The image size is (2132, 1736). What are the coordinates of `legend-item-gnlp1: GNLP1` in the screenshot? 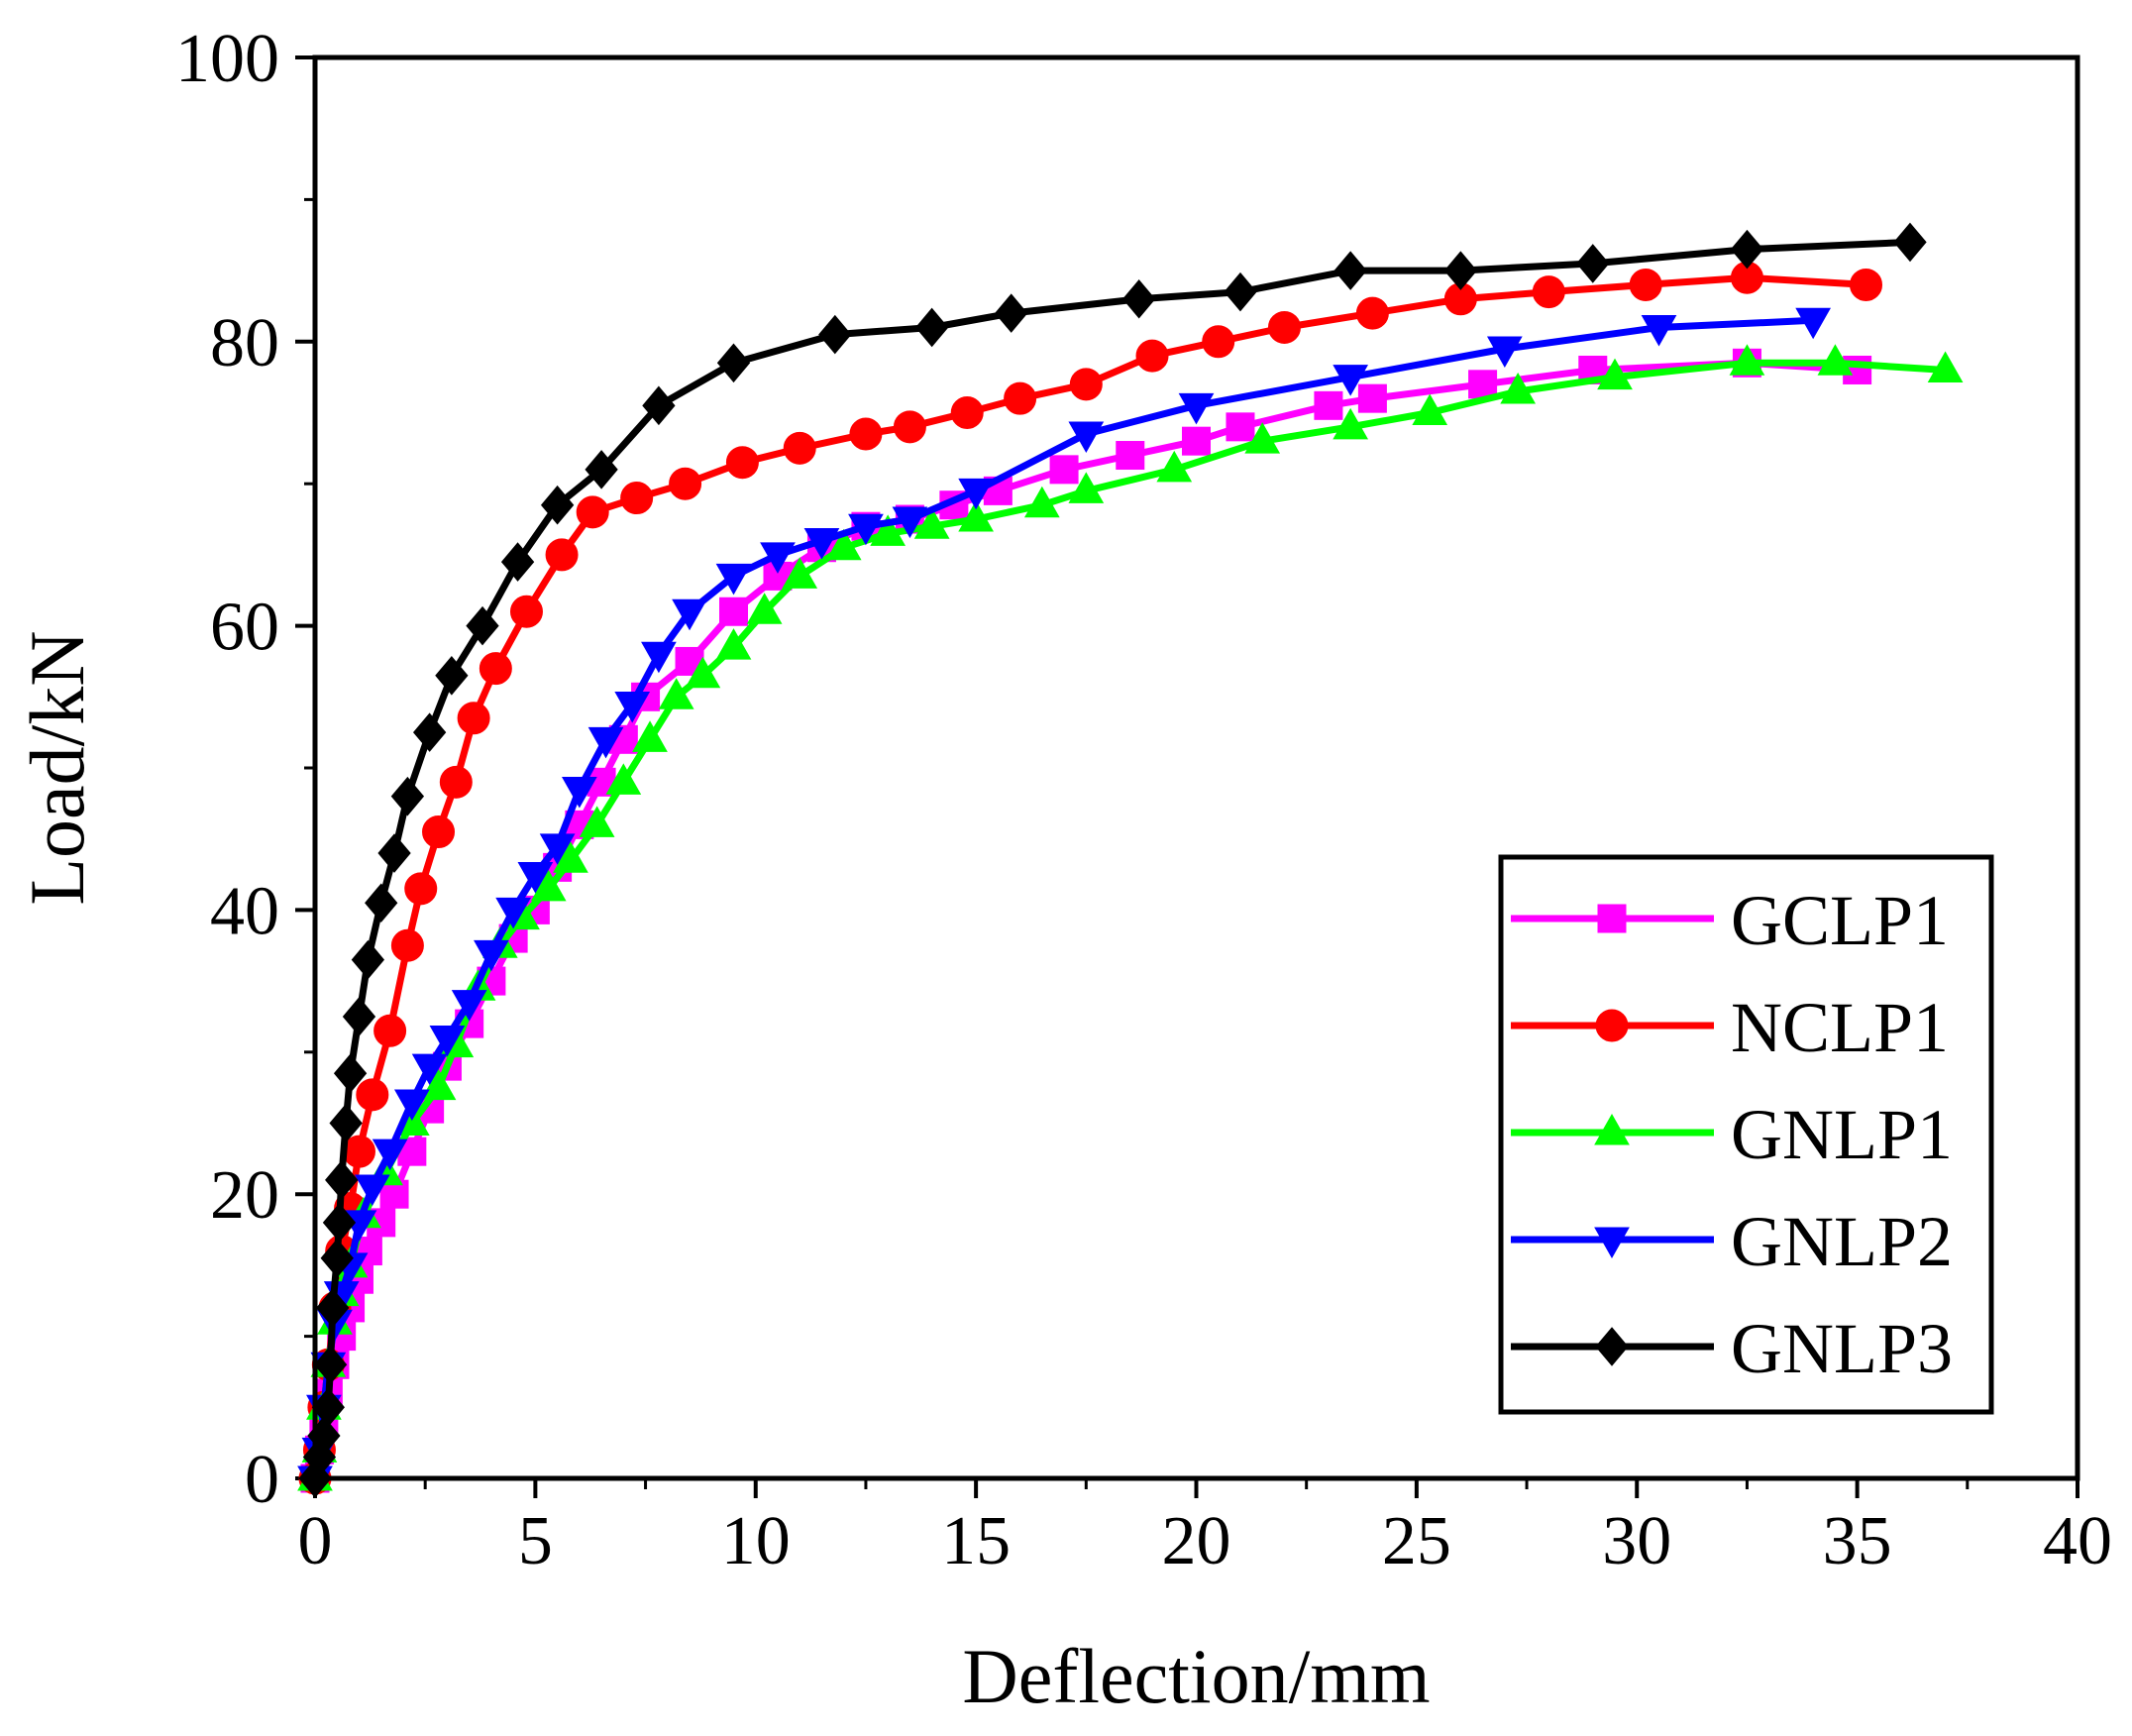 It's located at (1732, 1134).